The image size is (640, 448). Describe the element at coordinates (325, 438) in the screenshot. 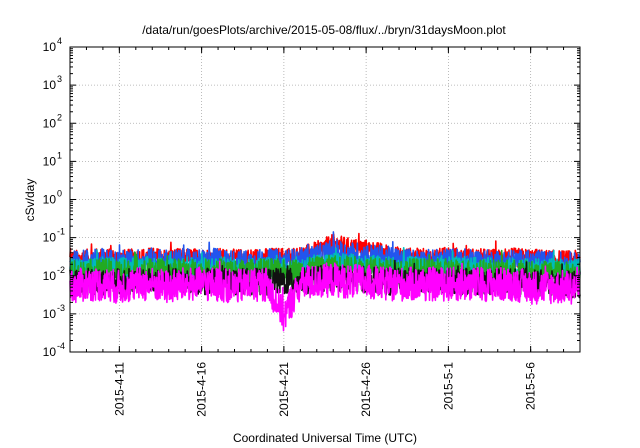

I see `x-axis-label: Coordinated Universal Time (UTC)` at that location.